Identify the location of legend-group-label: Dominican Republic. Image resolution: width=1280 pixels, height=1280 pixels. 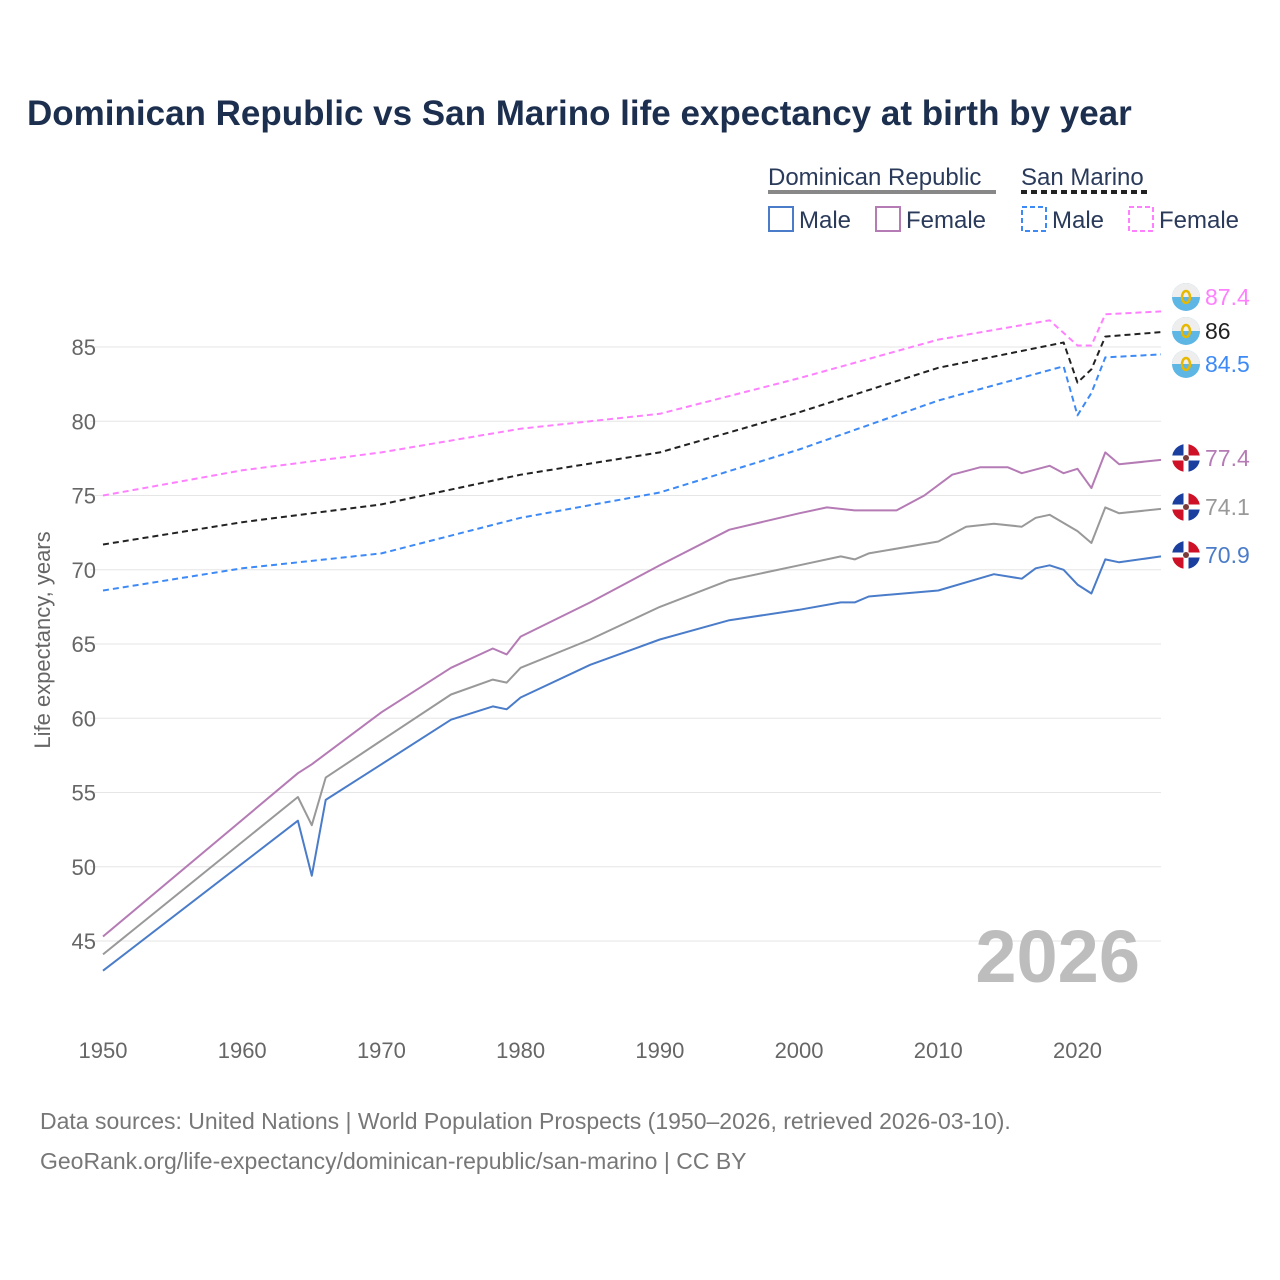
(874, 177).